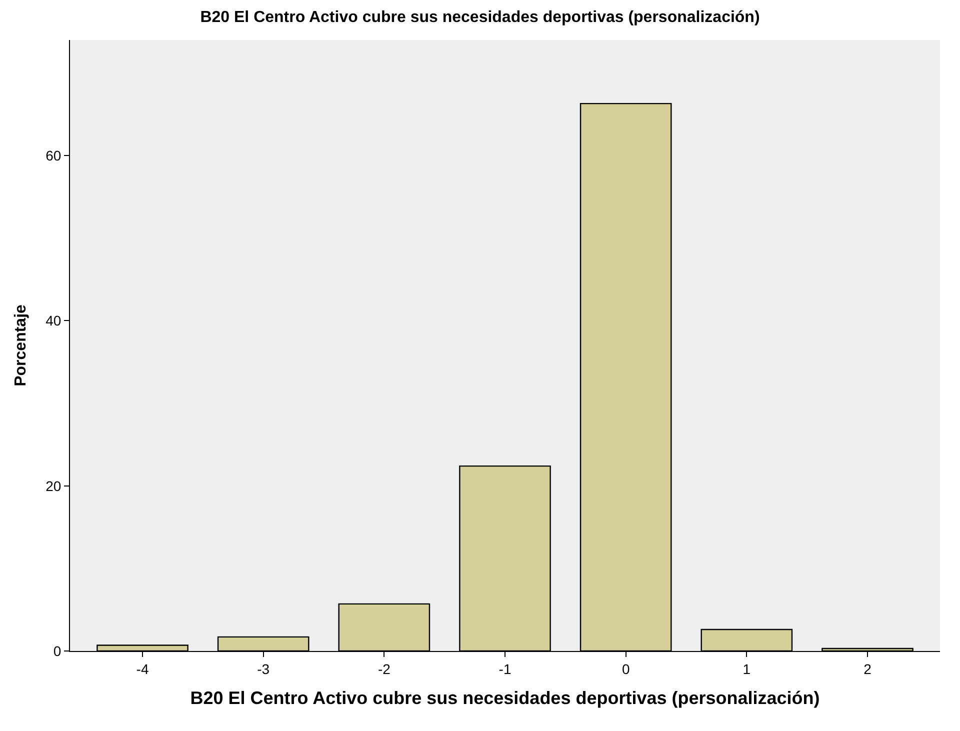 The image size is (960, 731). Describe the element at coordinates (57, 650) in the screenshot. I see `y-tick-label: 0` at that location.